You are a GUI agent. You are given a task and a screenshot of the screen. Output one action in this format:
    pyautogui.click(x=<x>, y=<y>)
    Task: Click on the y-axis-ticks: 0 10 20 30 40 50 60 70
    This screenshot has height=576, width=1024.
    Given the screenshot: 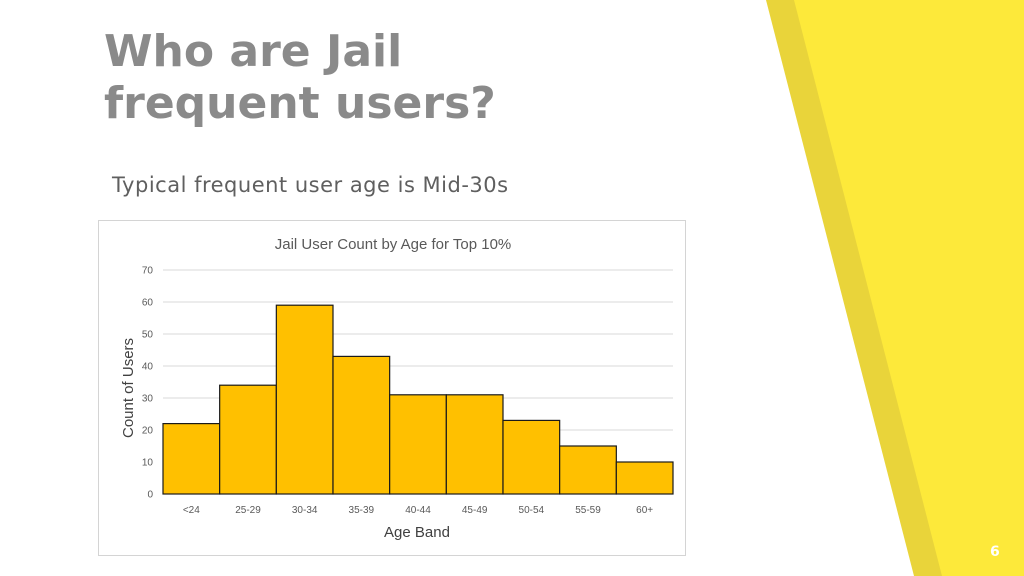 What is the action you would take?
    pyautogui.click(x=148, y=383)
    